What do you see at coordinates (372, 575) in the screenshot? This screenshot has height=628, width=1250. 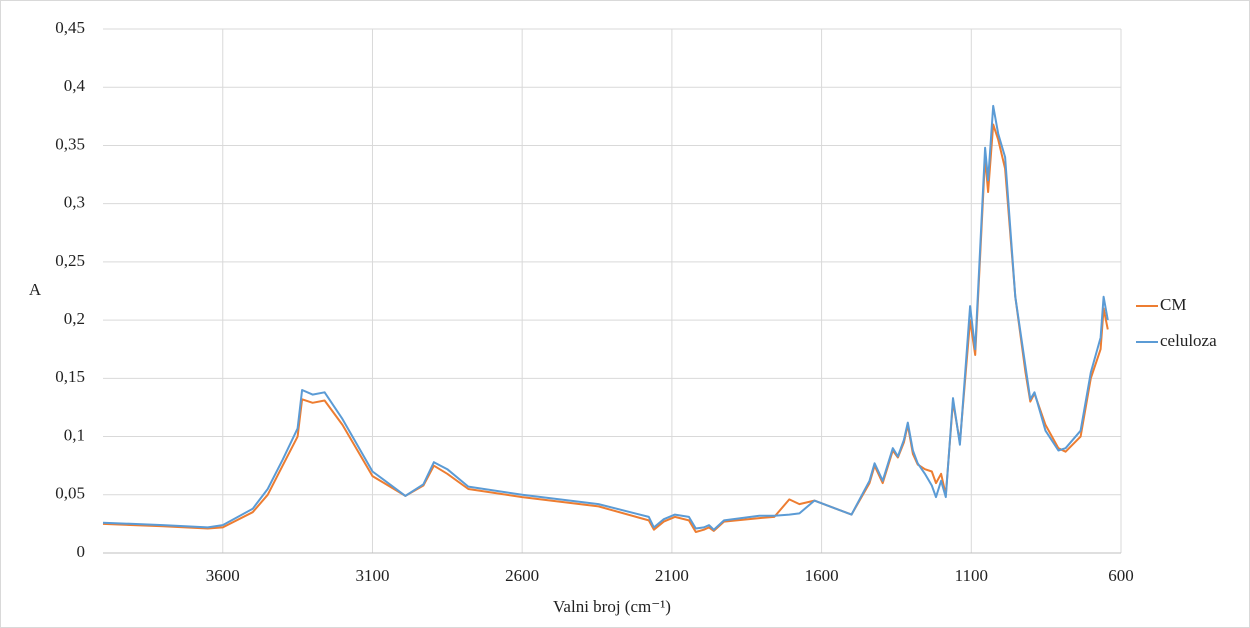 I see `x-tick-label: 3100` at bounding box center [372, 575].